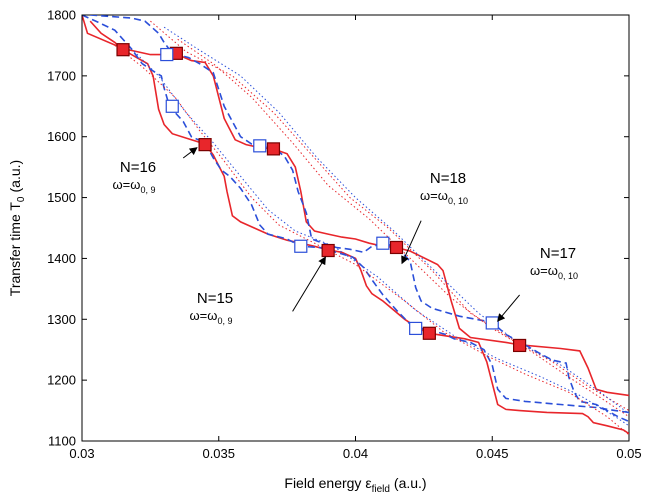 Image resolution: width=647 pixels, height=499 pixels. What do you see at coordinates (61, 380) in the screenshot?
I see `y-tick-label: 1200` at bounding box center [61, 380].